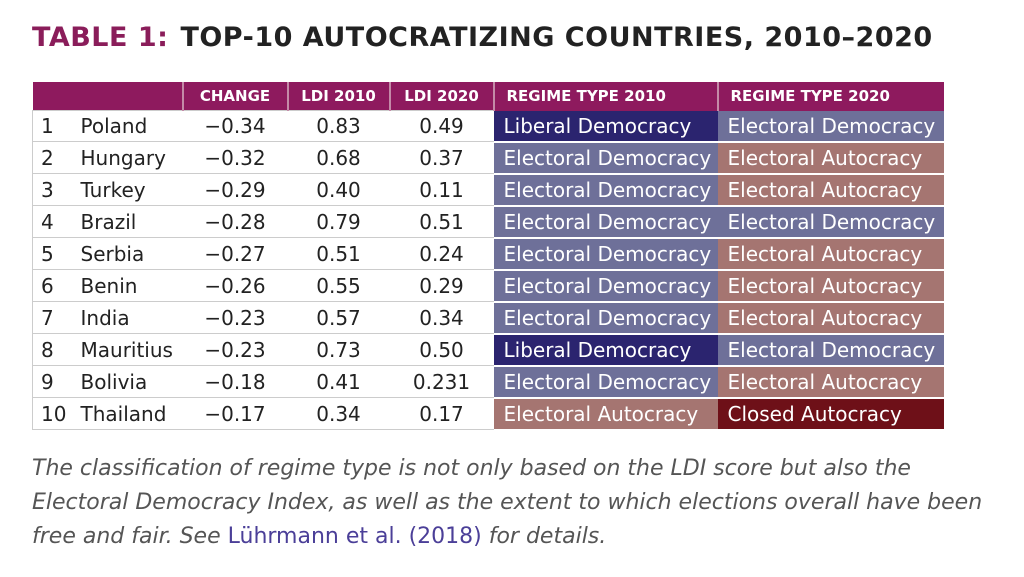 The width and height of the screenshot is (1024, 577). Describe the element at coordinates (131, 126) in the screenshot. I see `cell-country: Poland` at that location.